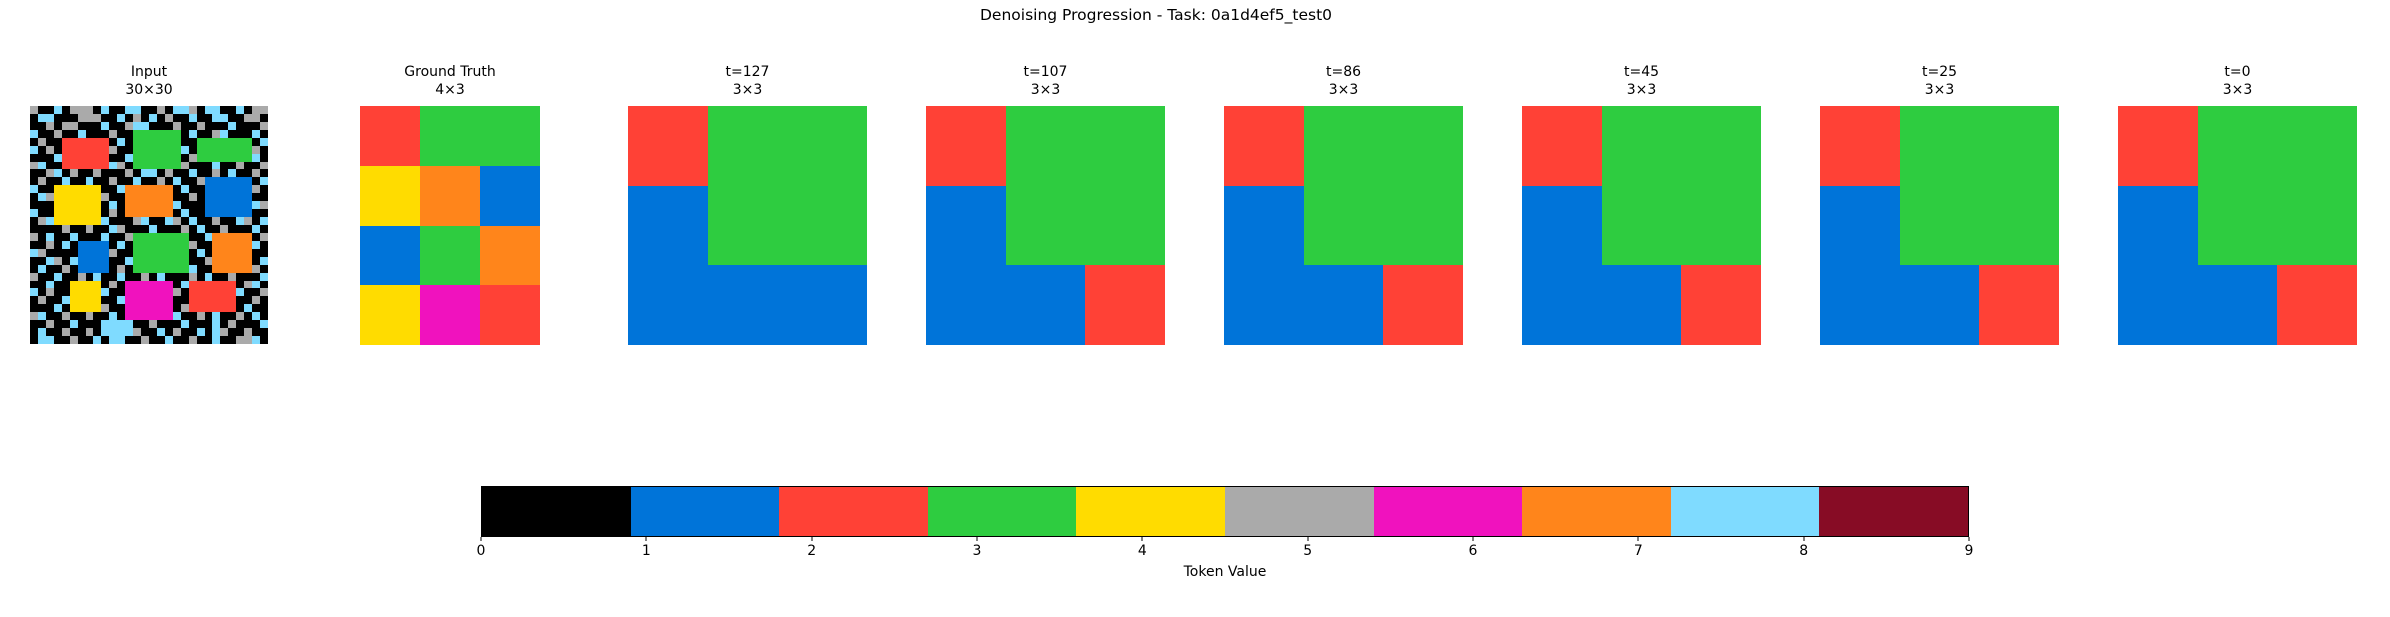 Image resolution: width=2390 pixels, height=617 pixels. Describe the element at coordinates (1343, 72) in the screenshot. I see `panel-label-title: t=86` at that location.